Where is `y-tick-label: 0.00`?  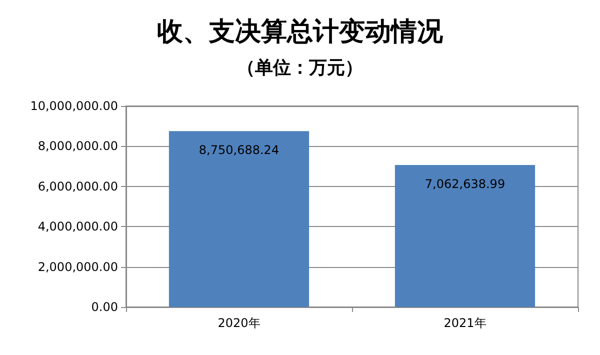
y-tick-label: 0.00 is located at coordinates (104, 307).